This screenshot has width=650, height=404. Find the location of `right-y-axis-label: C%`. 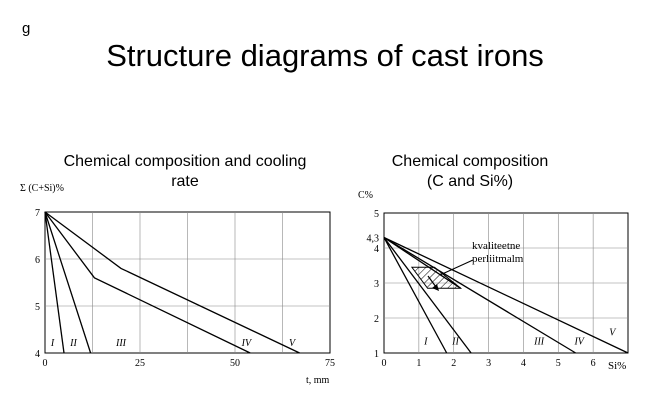

right-y-axis-label: C% is located at coordinates (365, 195).